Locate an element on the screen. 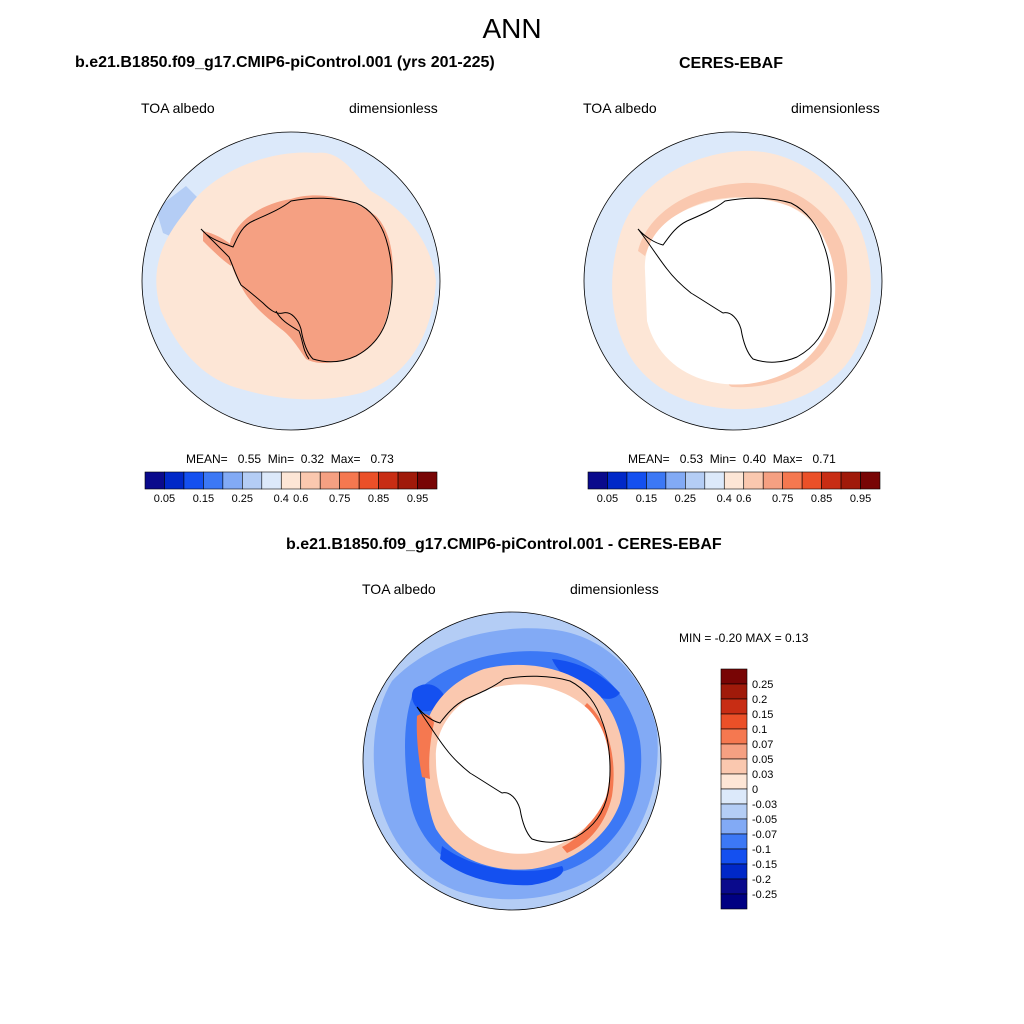 The width and height of the screenshot is (1024, 1024). colorbar-3-tick-label: 0.07 is located at coordinates (762, 745).